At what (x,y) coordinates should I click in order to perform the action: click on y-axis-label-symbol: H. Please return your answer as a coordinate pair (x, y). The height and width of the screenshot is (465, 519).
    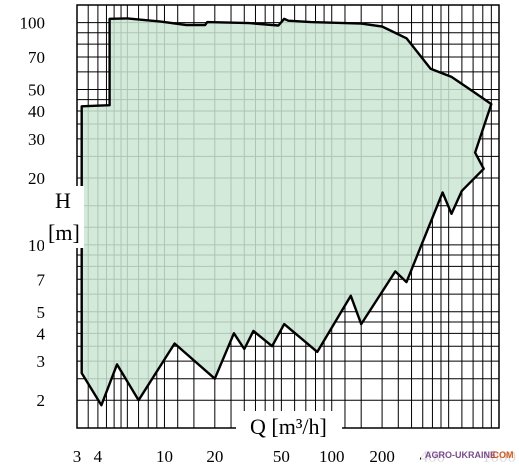
    Looking at the image, I should click on (63, 200).